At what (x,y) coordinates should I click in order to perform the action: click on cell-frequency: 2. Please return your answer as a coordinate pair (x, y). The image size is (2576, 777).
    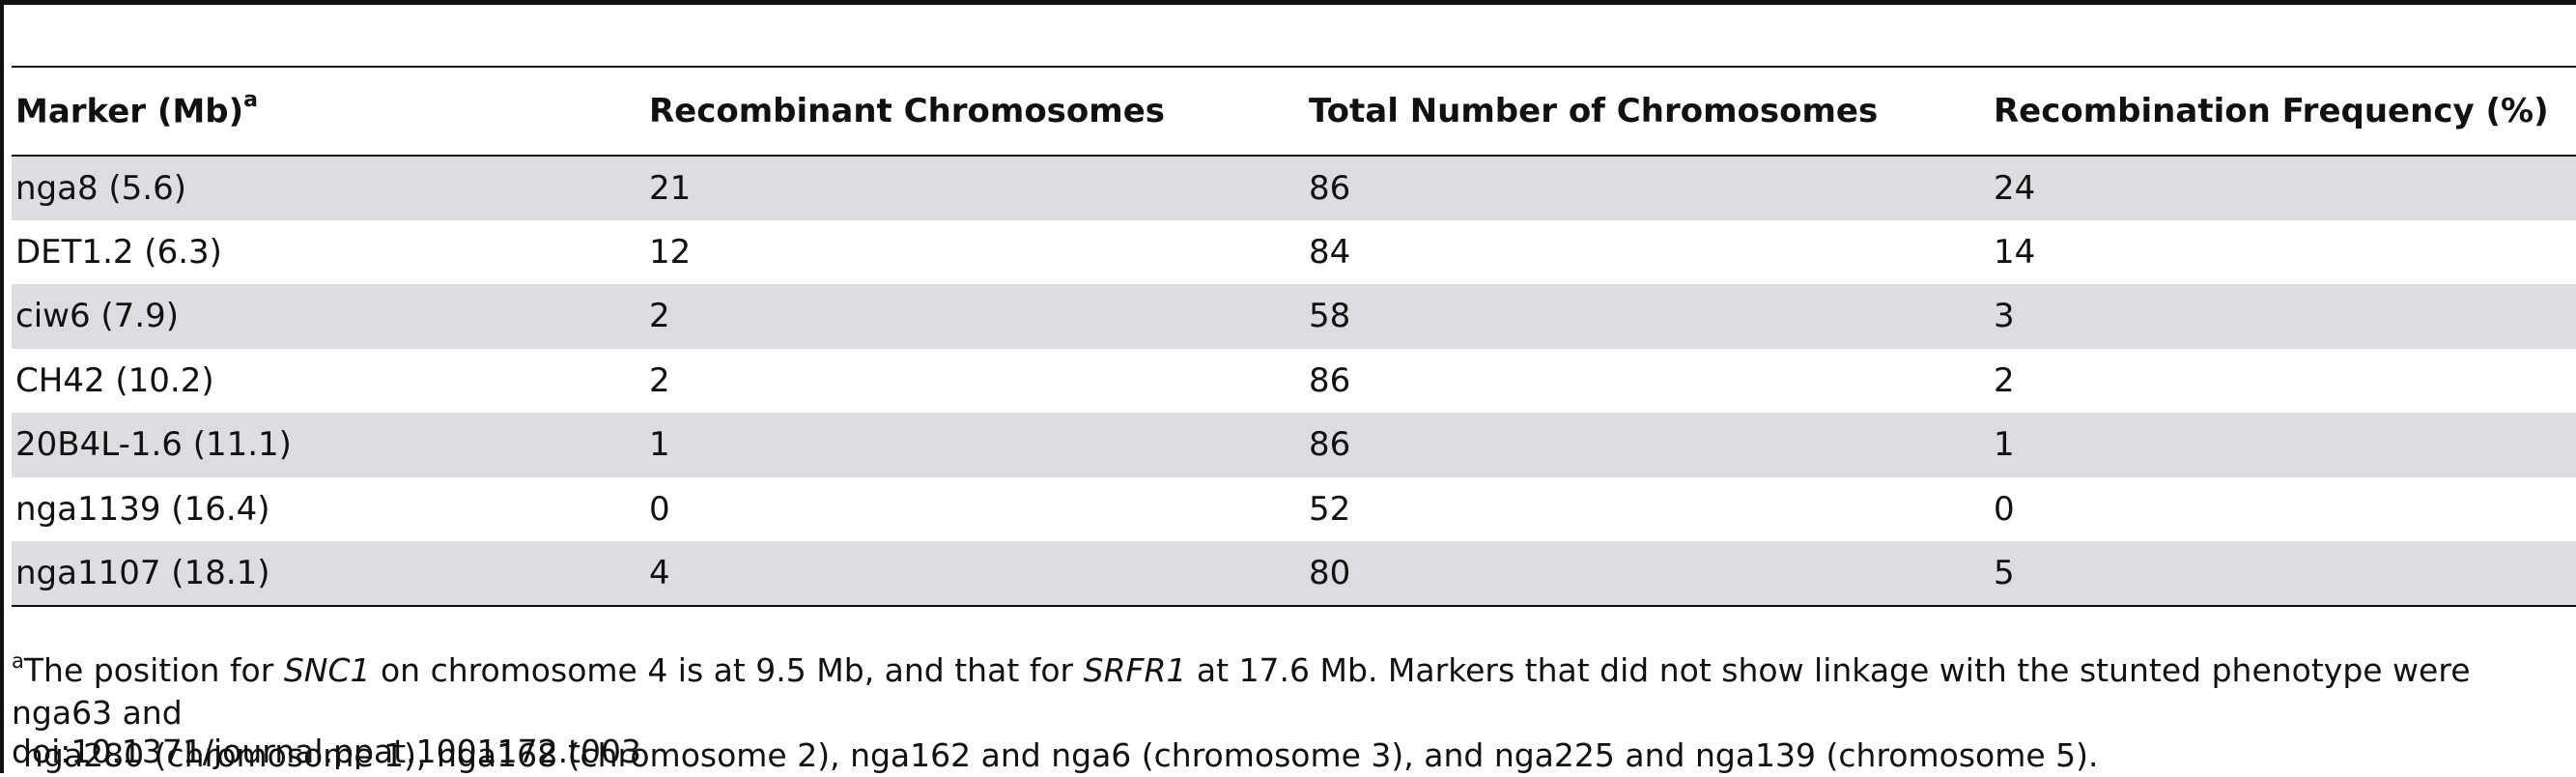
    Looking at the image, I should click on (2005, 380).